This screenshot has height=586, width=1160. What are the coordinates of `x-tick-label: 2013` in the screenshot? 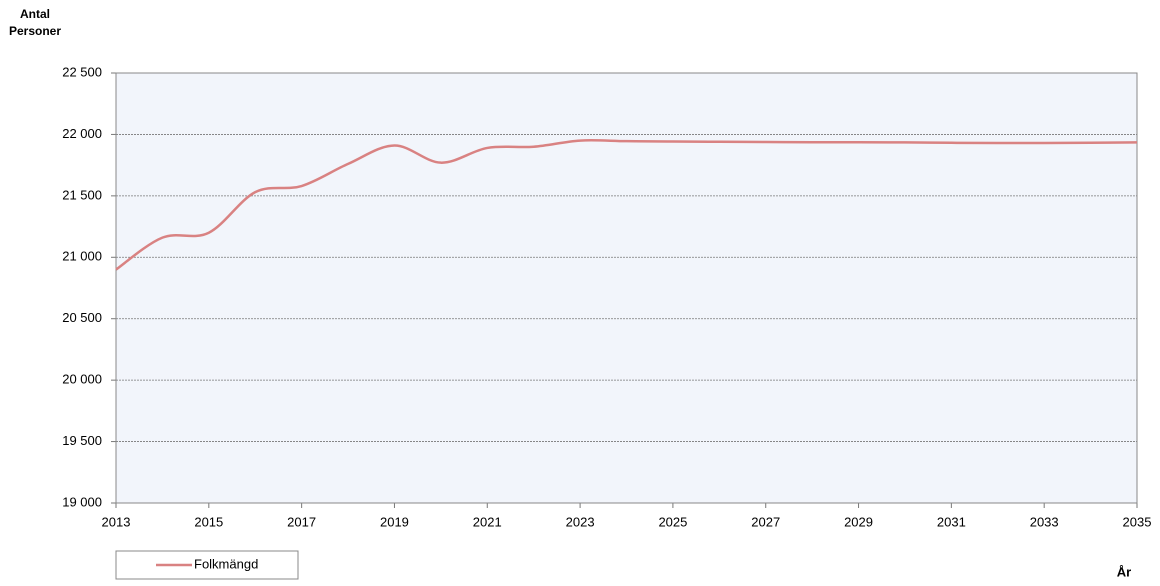 It's located at (116, 521).